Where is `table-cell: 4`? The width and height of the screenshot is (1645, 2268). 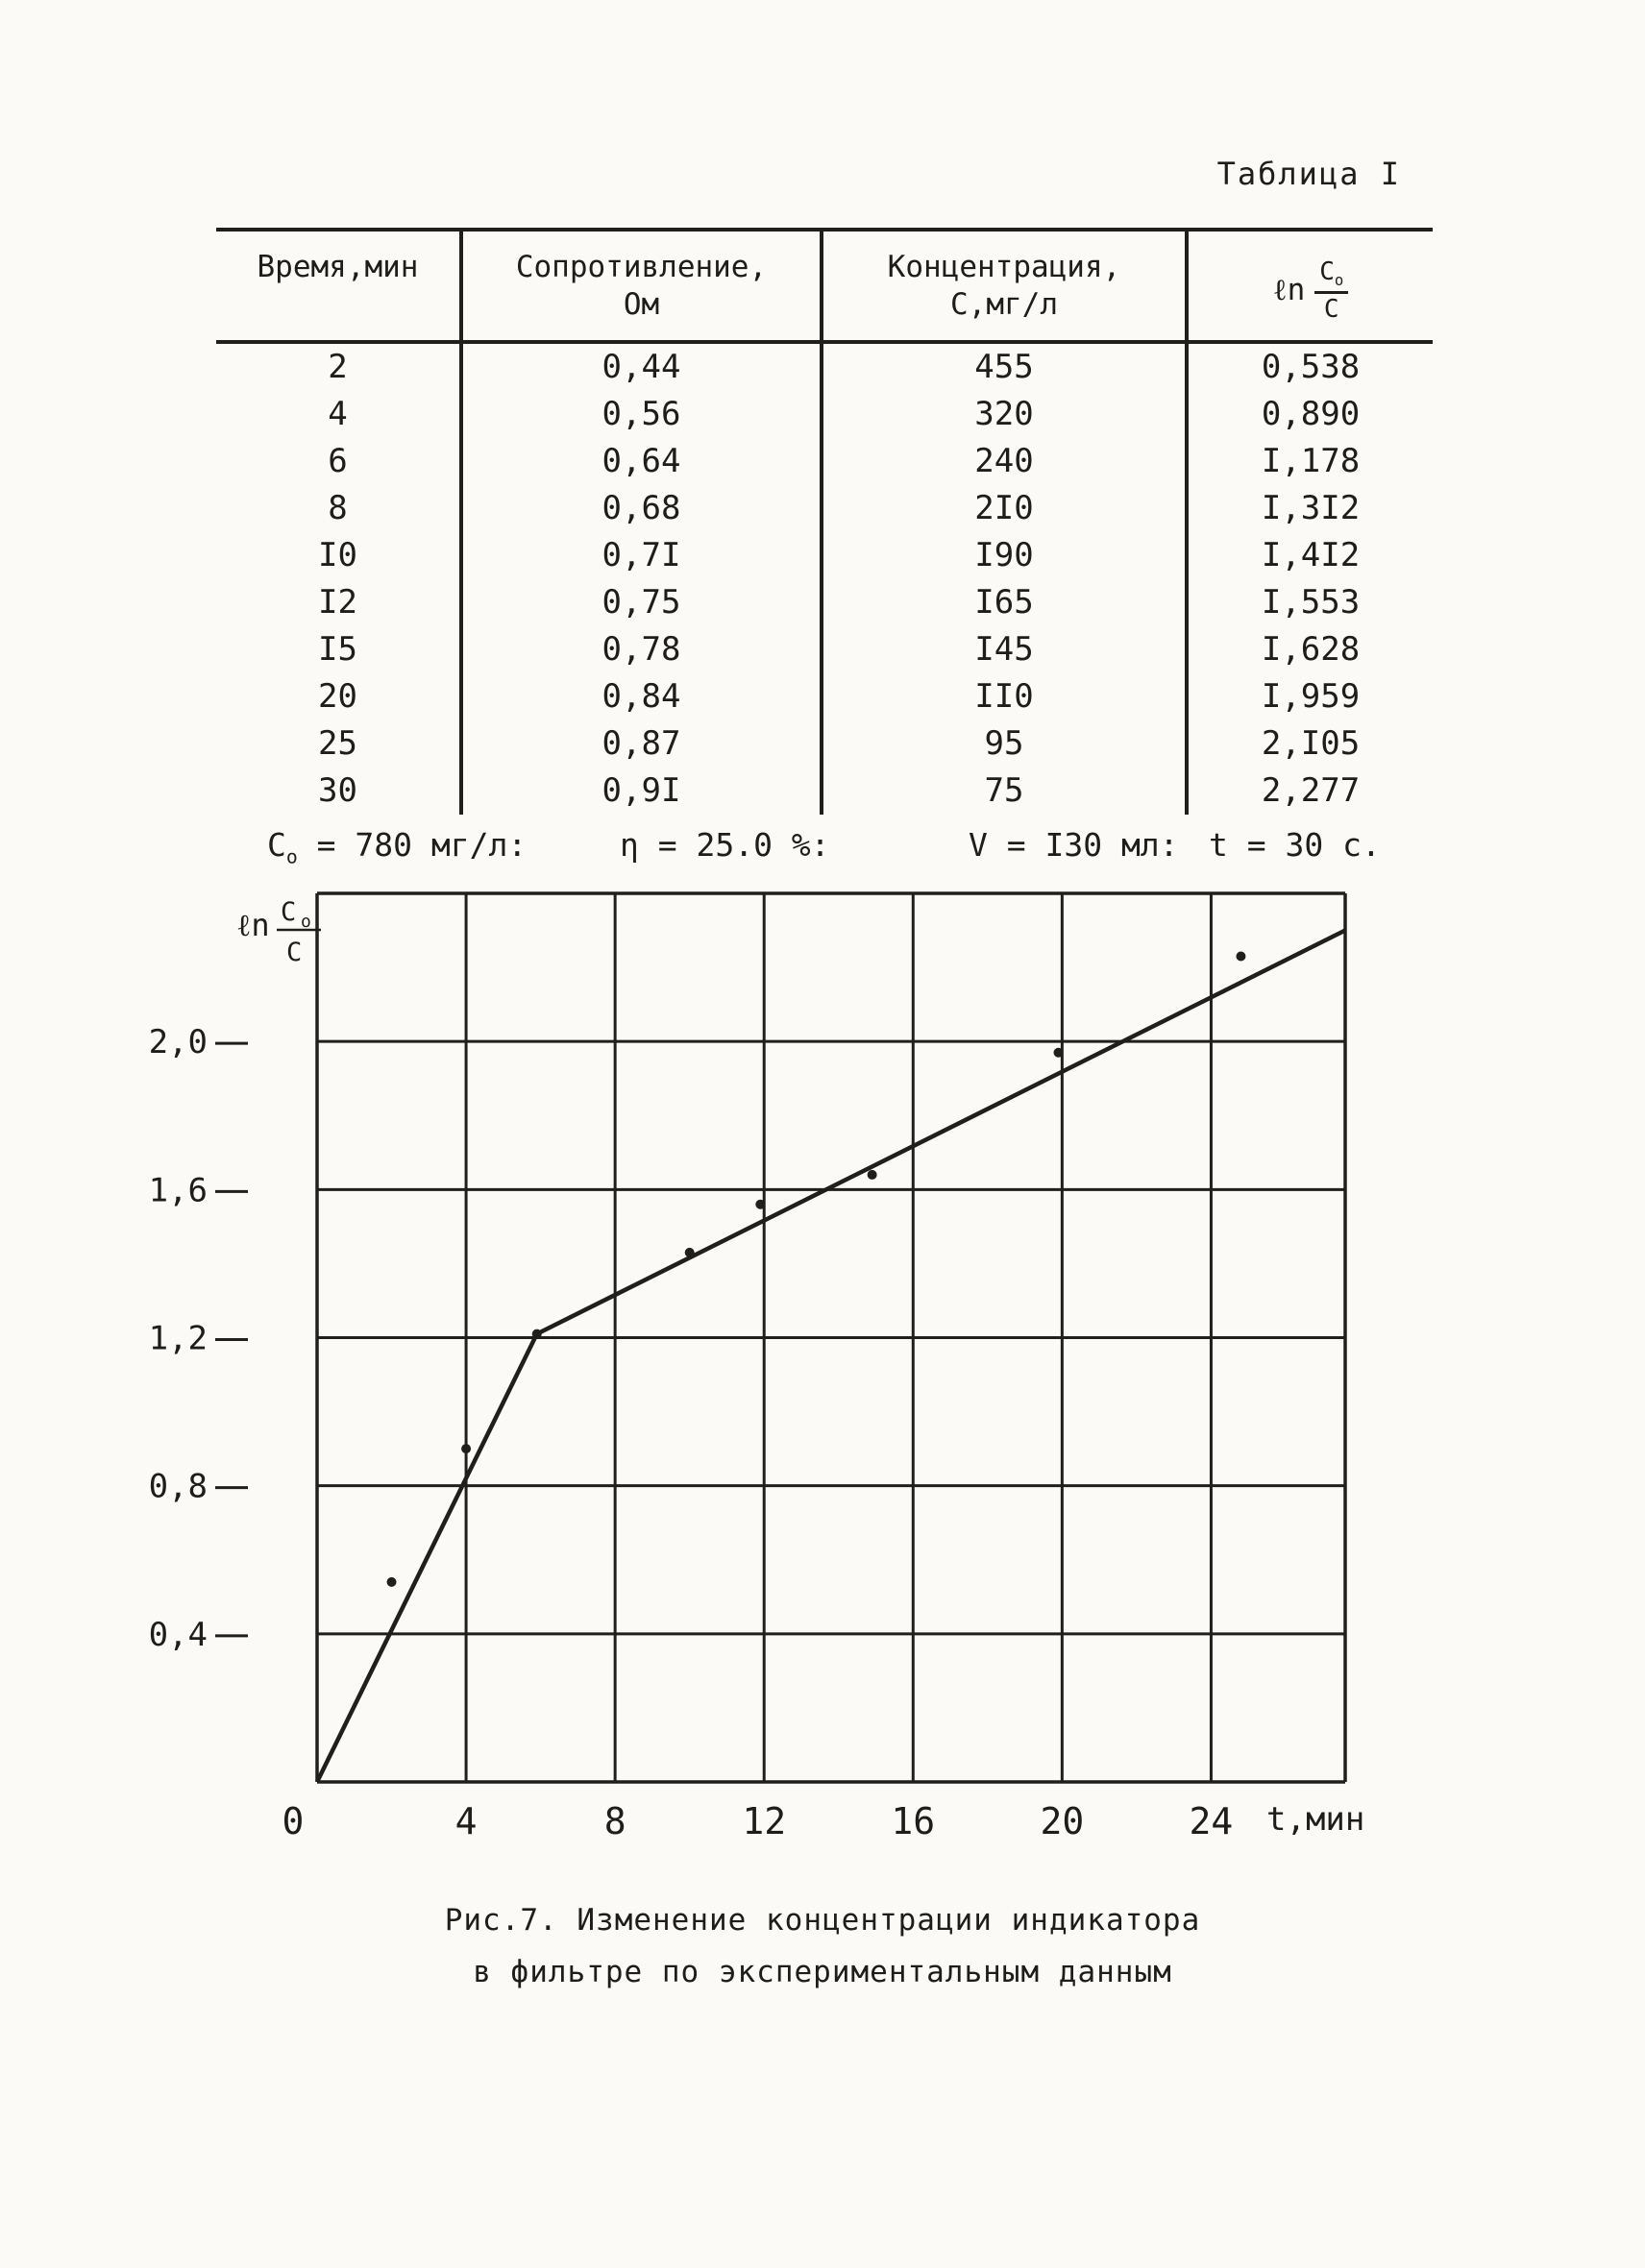 table-cell: 4 is located at coordinates (339, 414).